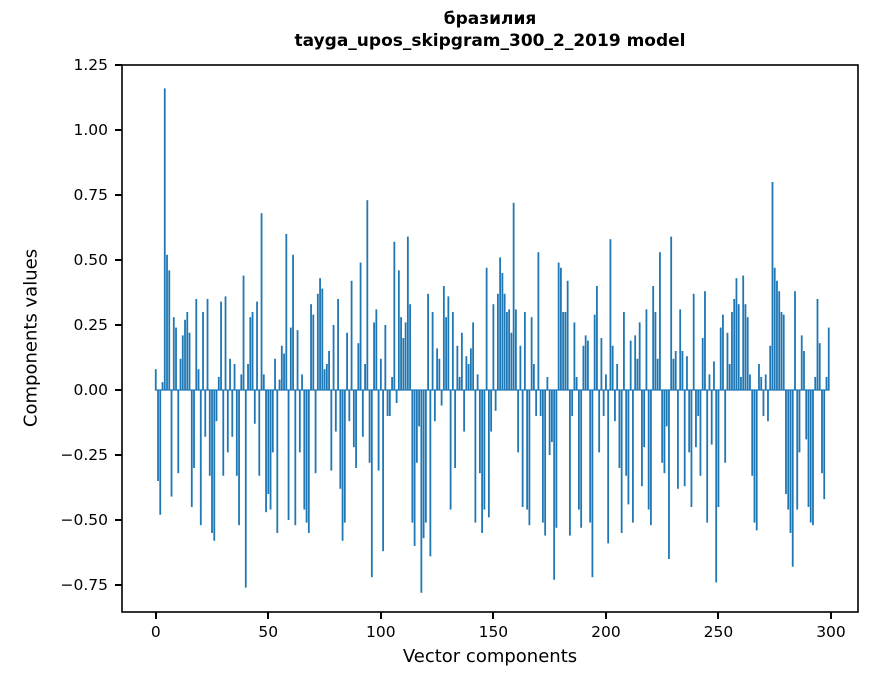 The image size is (880, 696). I want to click on y-tick-label: 1.25, so click(90, 65).